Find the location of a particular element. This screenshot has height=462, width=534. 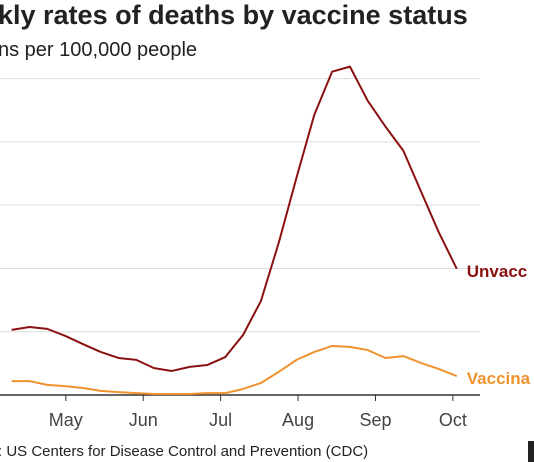

x-tick-label: Jul is located at coordinates (220, 420).